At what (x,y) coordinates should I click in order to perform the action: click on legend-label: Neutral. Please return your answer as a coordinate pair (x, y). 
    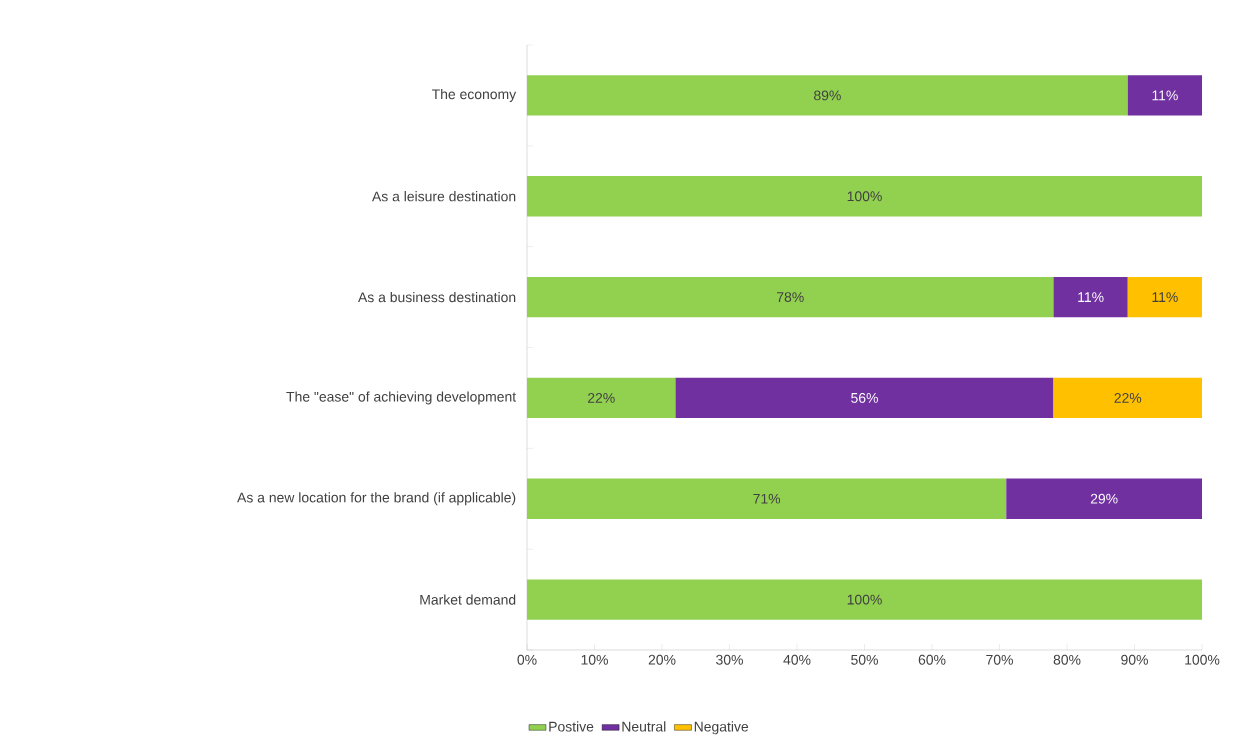
    Looking at the image, I should click on (644, 726).